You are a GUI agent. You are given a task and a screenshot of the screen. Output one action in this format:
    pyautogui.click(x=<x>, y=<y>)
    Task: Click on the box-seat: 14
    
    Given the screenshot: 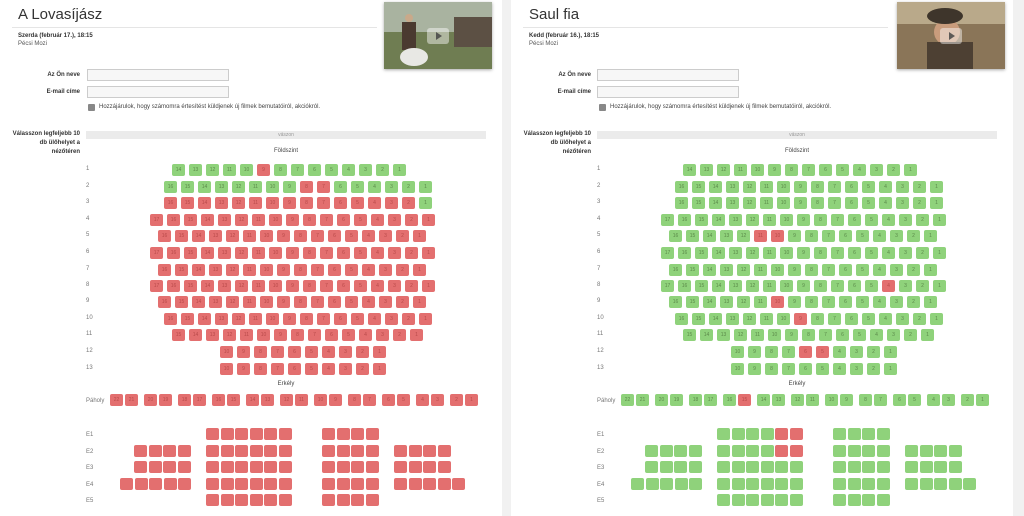 What is the action you would take?
    pyautogui.click(x=763, y=400)
    